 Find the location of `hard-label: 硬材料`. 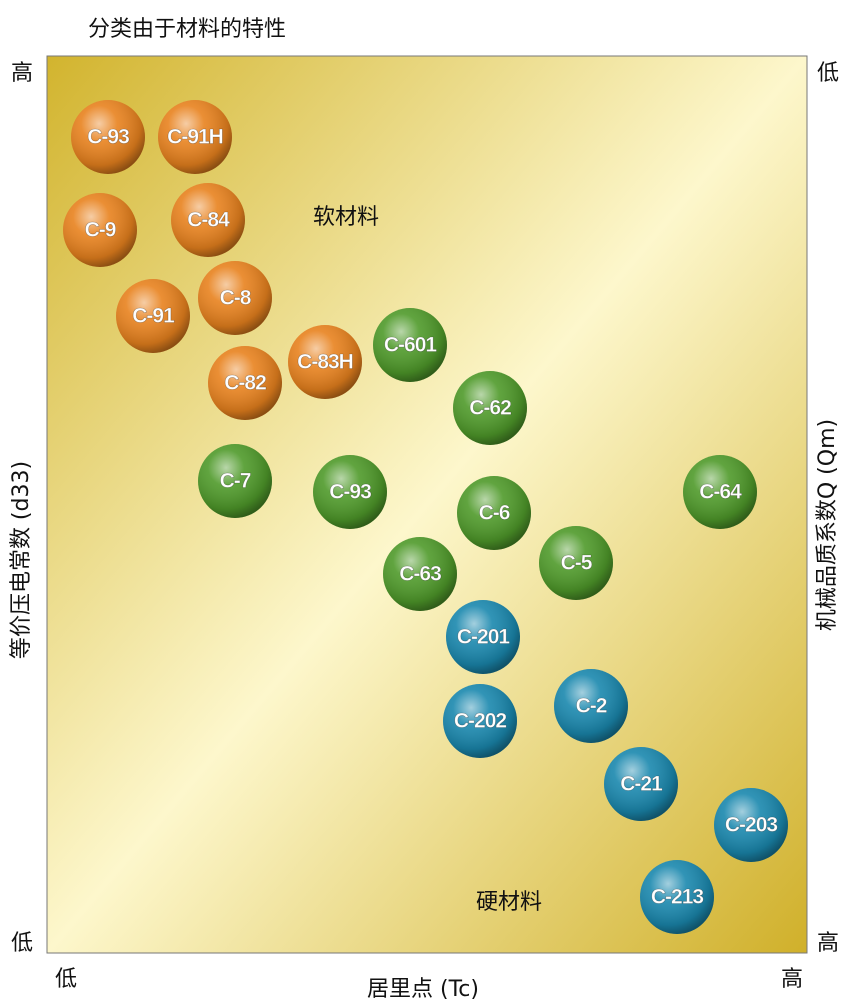

hard-label: 硬材料 is located at coordinates (509, 902).